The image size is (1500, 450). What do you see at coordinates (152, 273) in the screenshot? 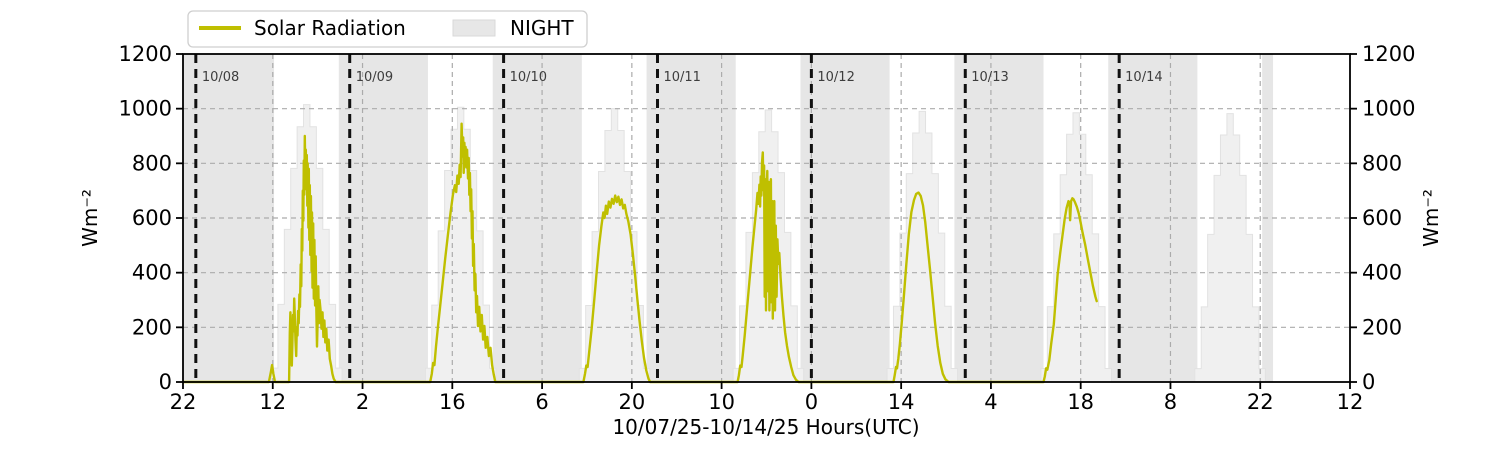
I see `y-tick-label-left: 400` at bounding box center [152, 273].